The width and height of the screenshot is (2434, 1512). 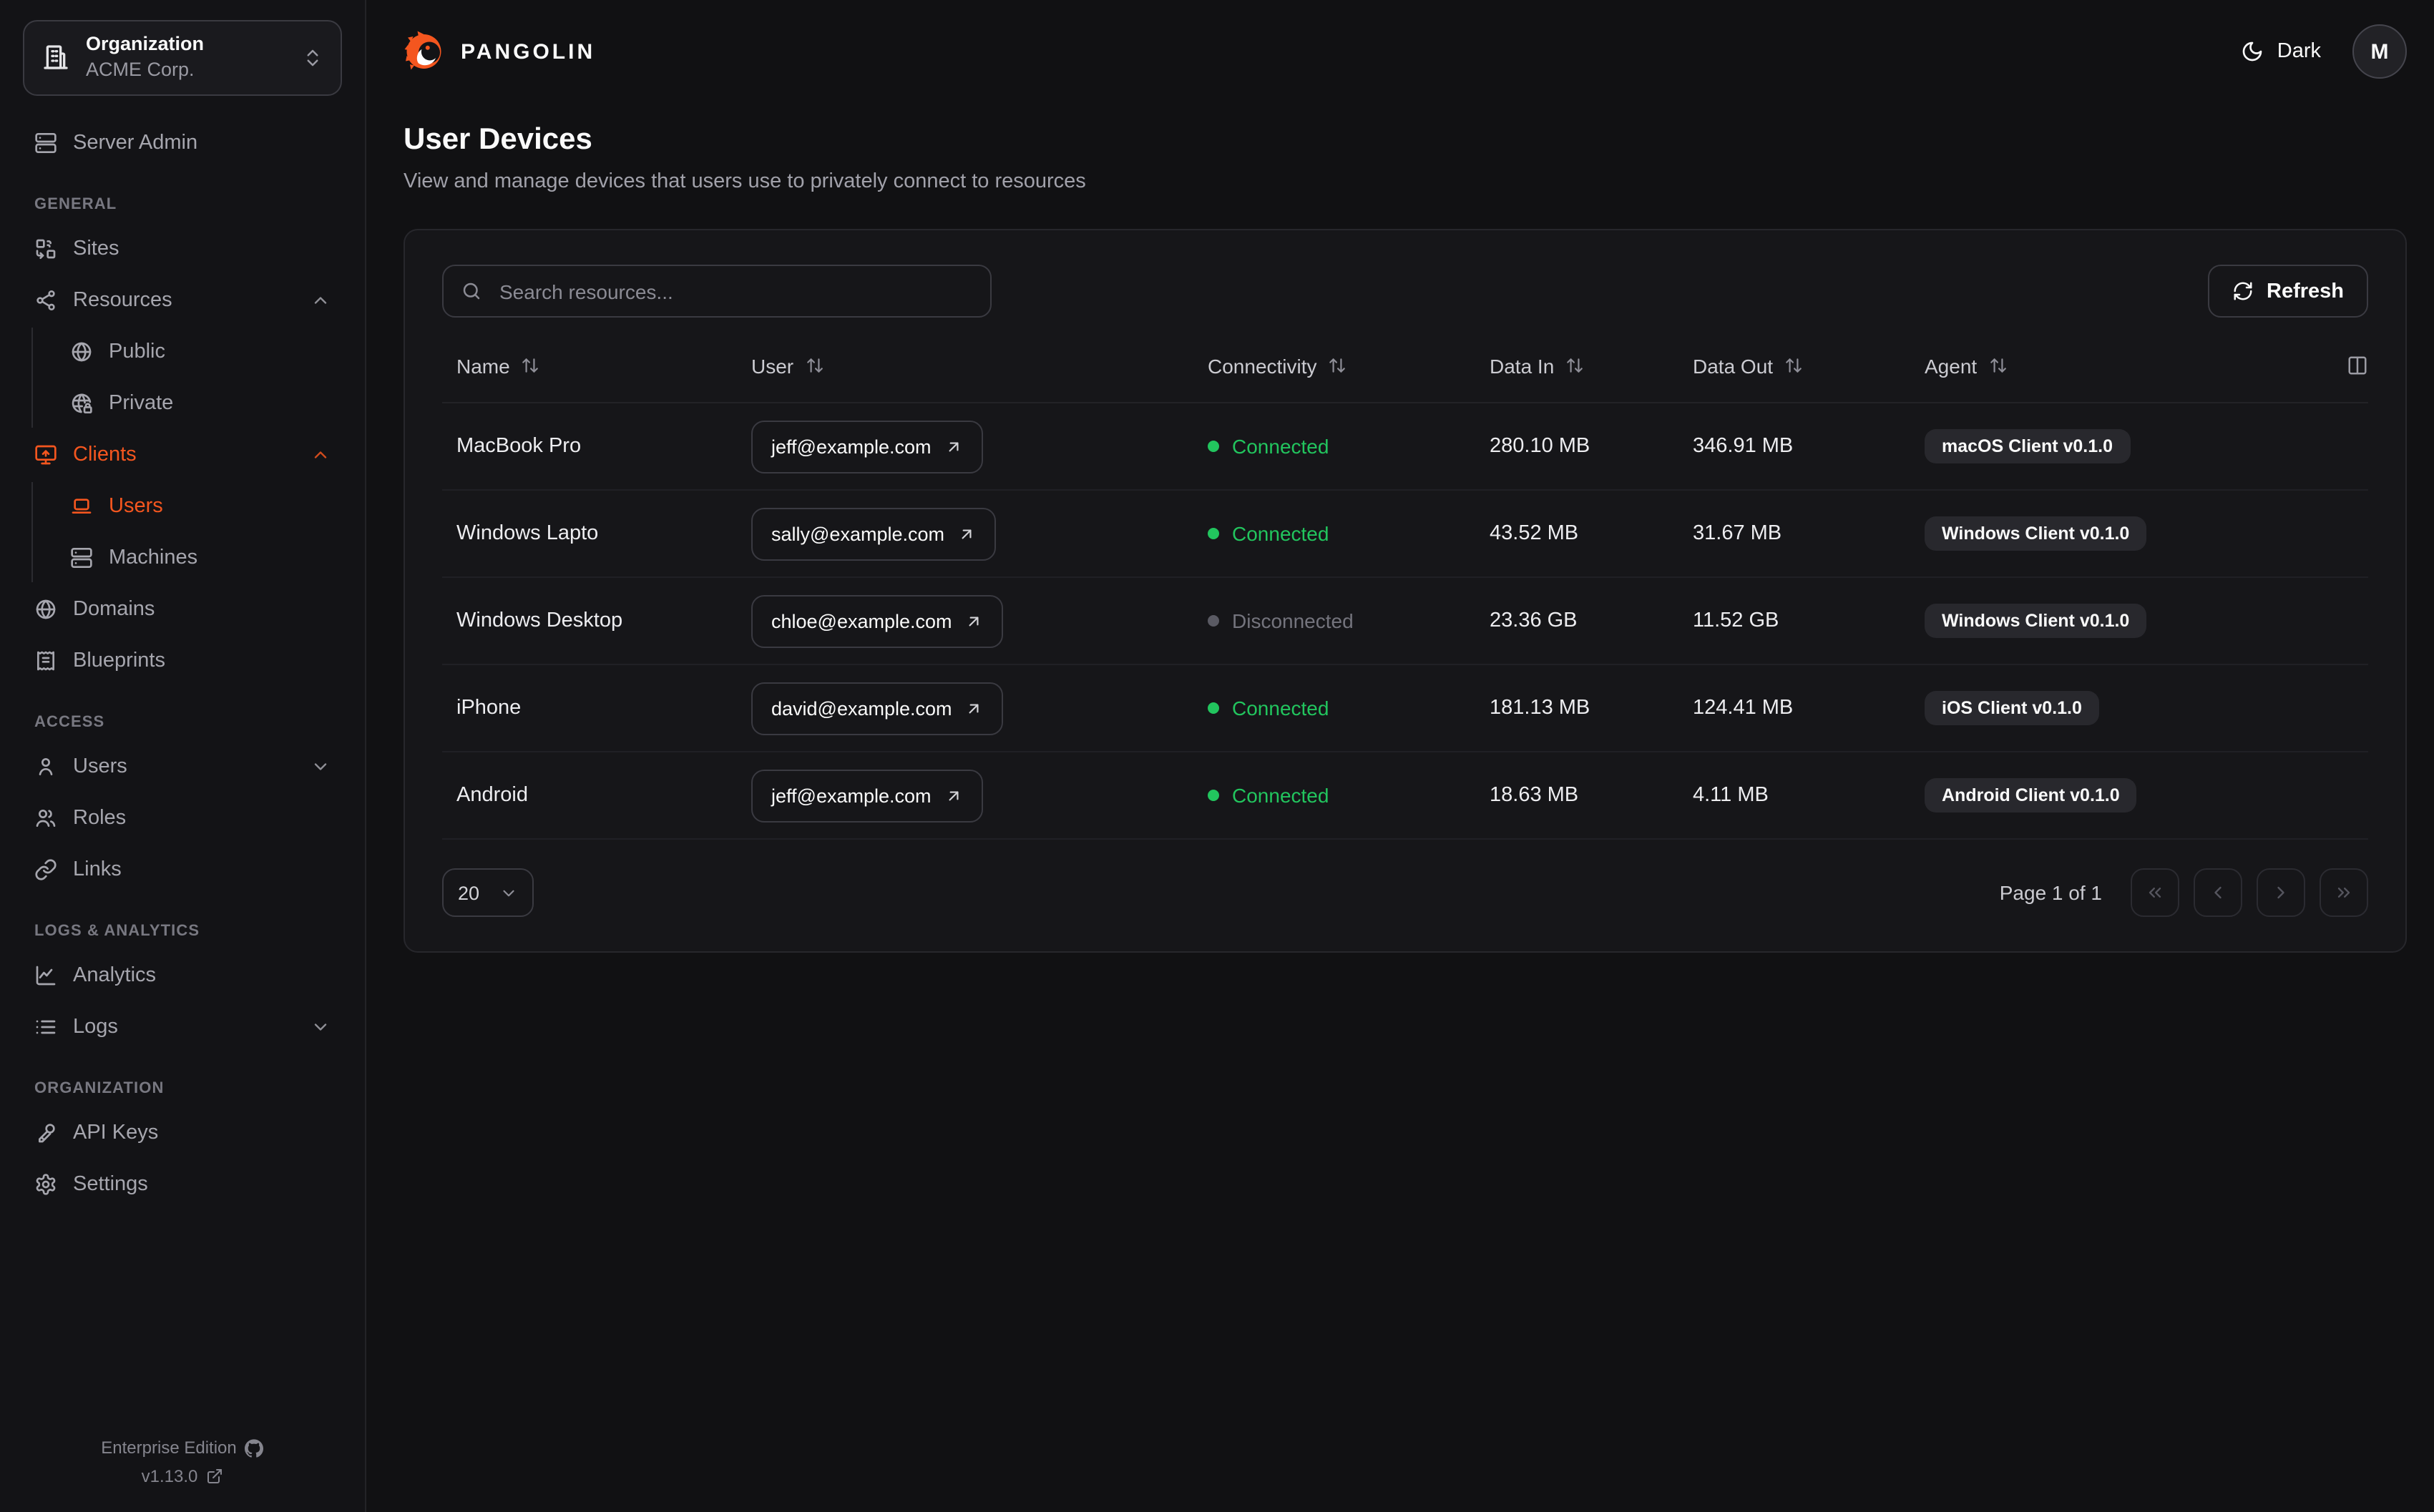 I want to click on last-page-button, so click(x=2344, y=892).